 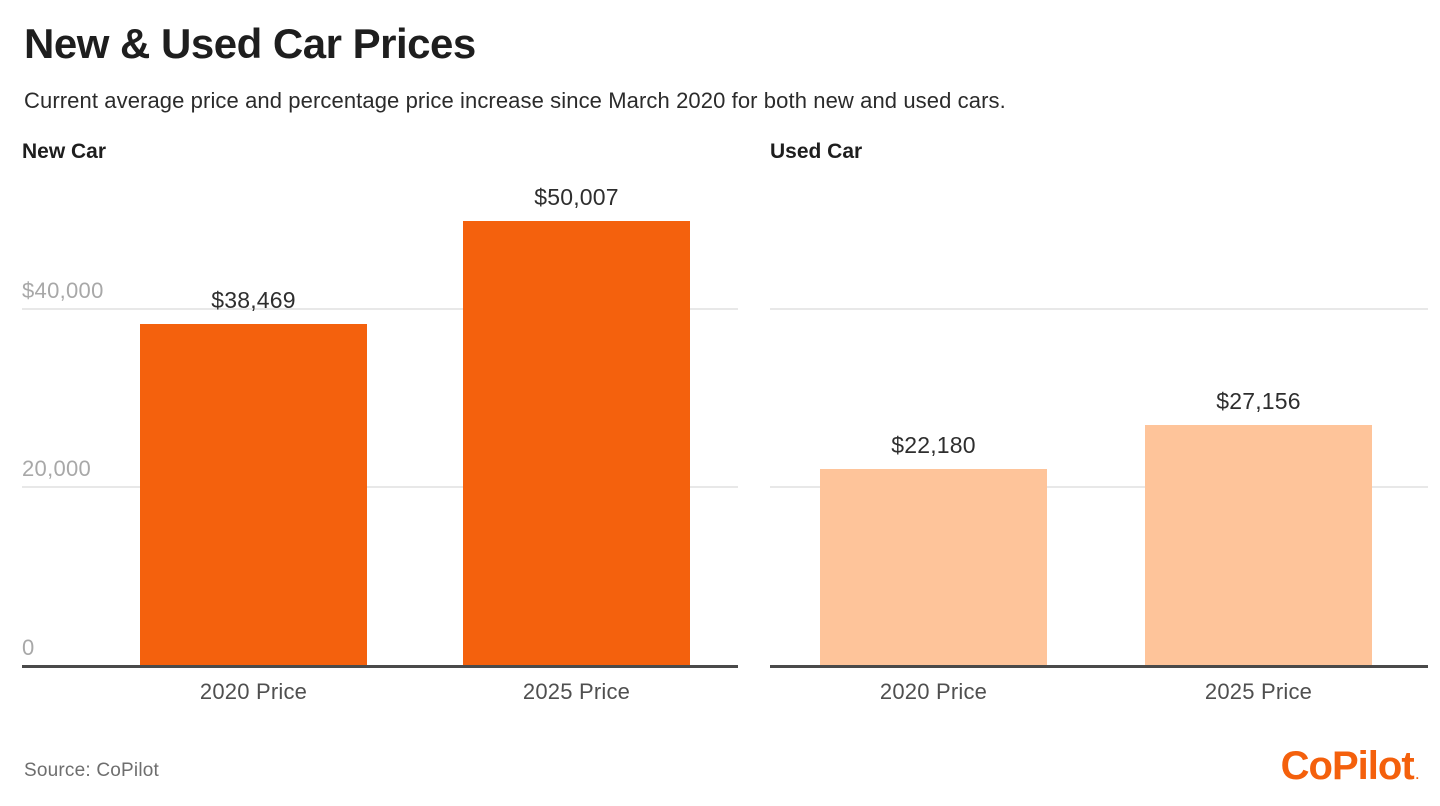 What do you see at coordinates (1258, 401) in the screenshot?
I see `bar-value-label: $27,156` at bounding box center [1258, 401].